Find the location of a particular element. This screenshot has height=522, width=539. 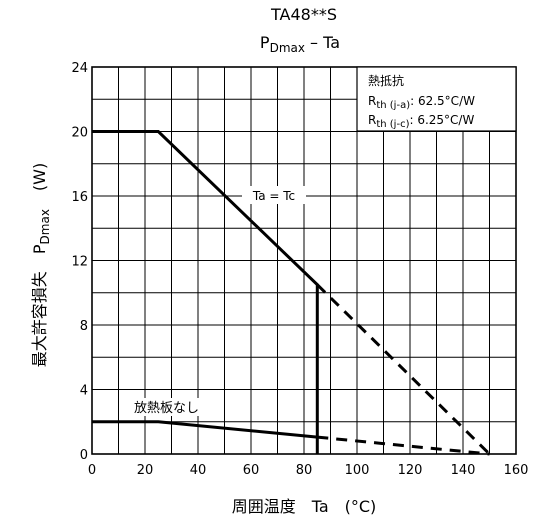

y-tick-label: 8 is located at coordinates (84, 326).